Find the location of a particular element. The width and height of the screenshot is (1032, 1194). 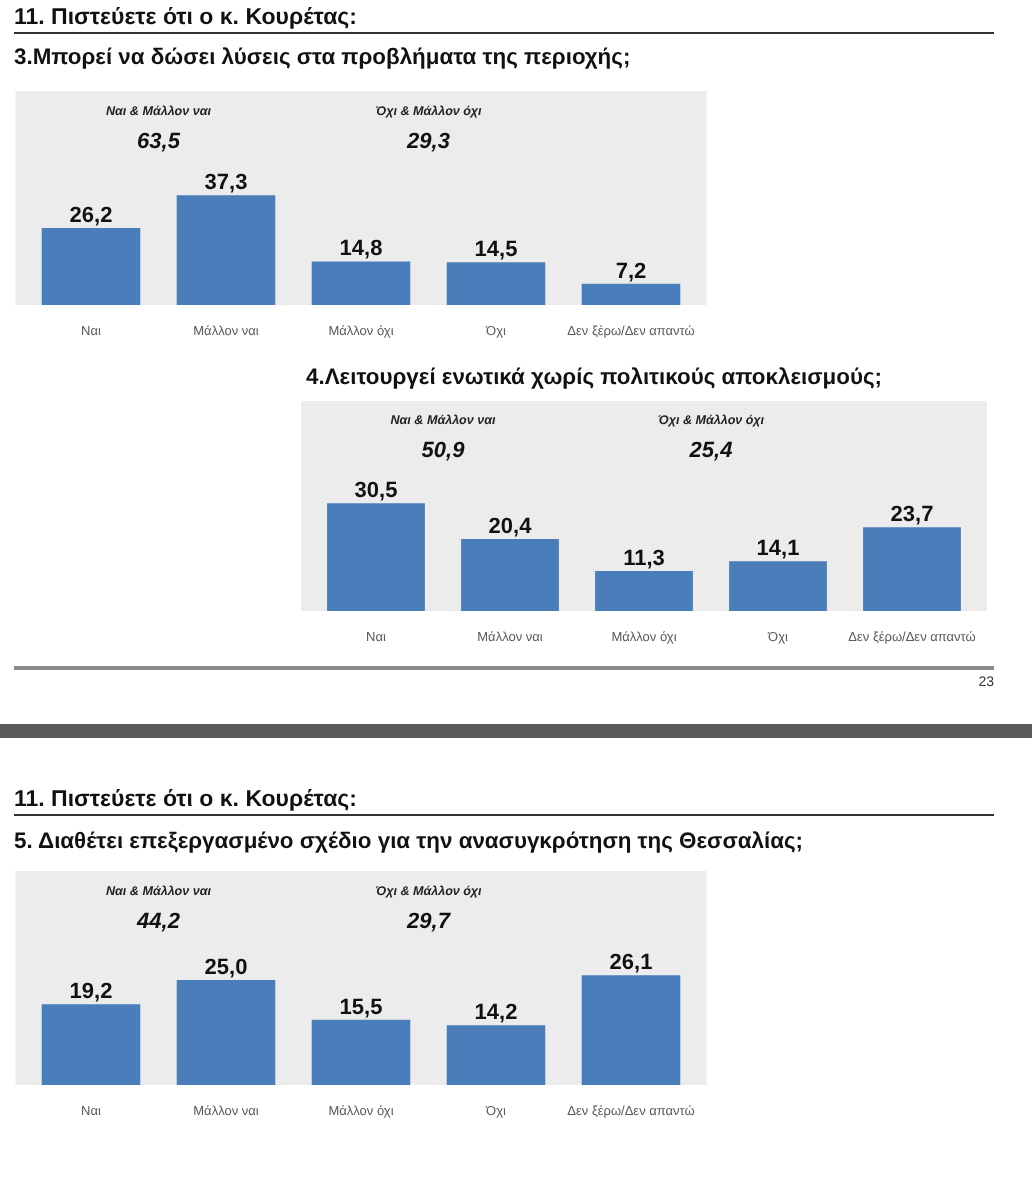

data-label: 30,5 is located at coordinates (376, 491).